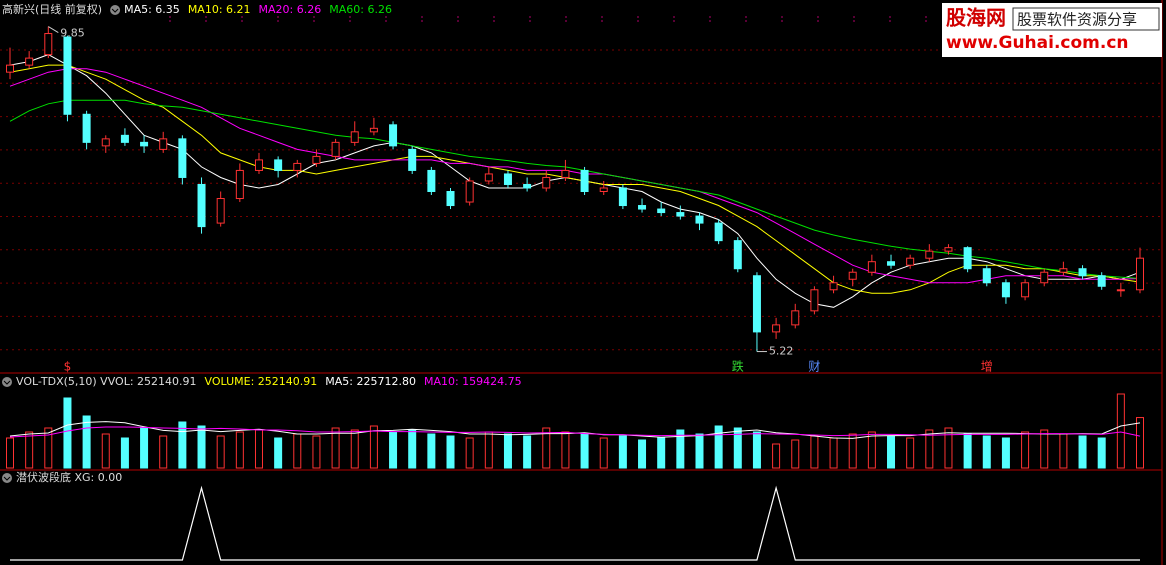 The width and height of the screenshot is (1166, 565). Describe the element at coordinates (1077, 20) in the screenshot. I see `watermark-slogan: 股票软件资源分享` at that location.